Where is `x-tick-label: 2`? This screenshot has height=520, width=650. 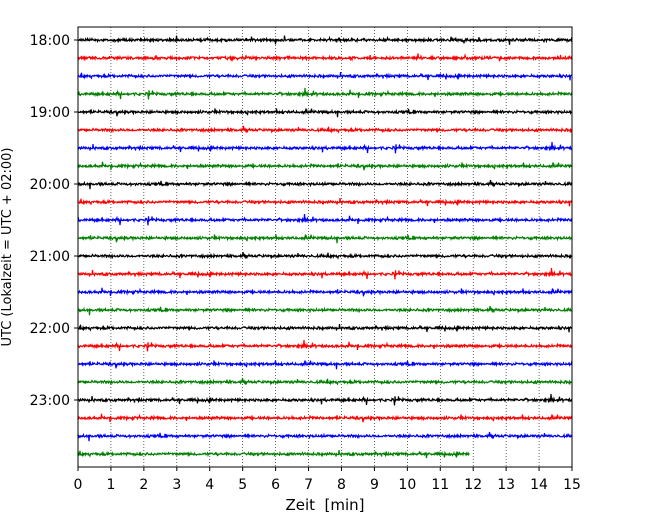
x-tick-label: 2 is located at coordinates (143, 485).